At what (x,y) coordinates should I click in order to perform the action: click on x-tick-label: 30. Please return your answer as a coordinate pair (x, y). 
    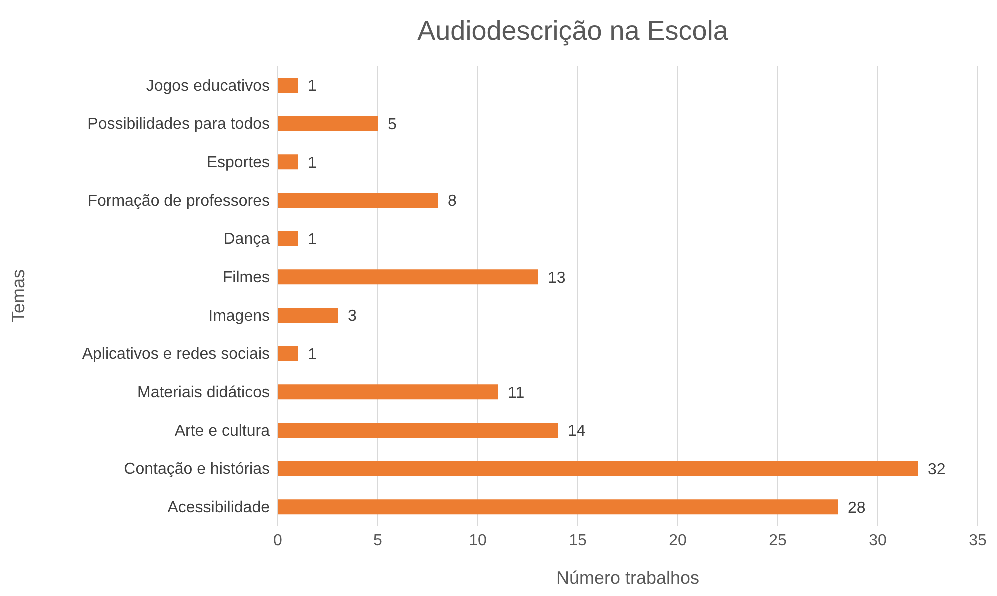
    Looking at the image, I should click on (878, 541).